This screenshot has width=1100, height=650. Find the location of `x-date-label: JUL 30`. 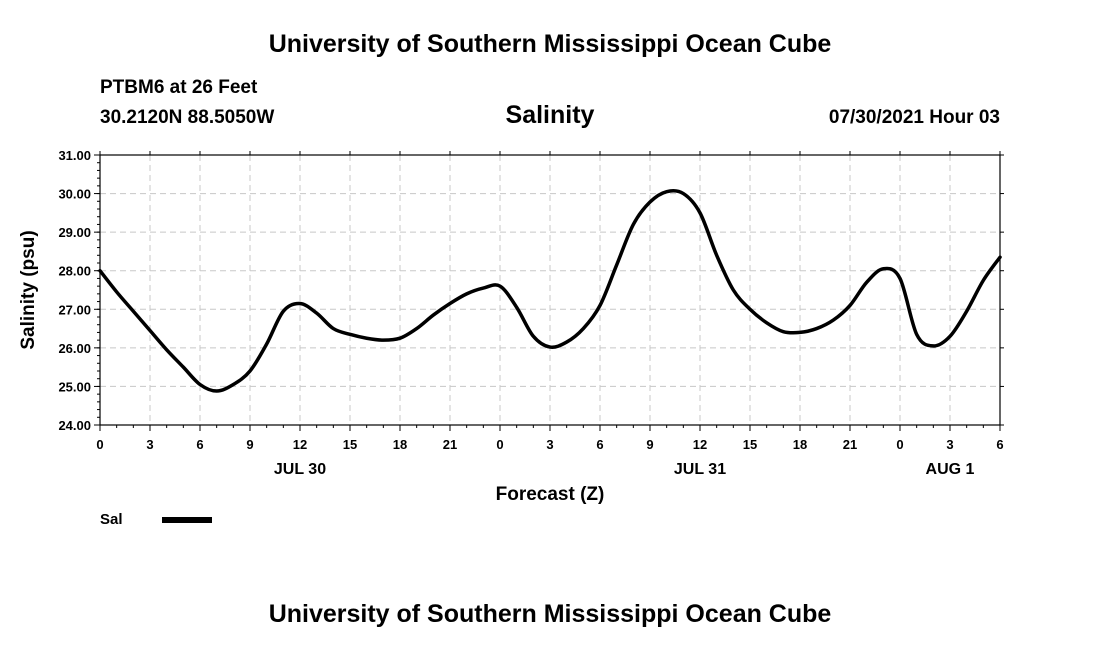

x-date-label: JUL 30 is located at coordinates (300, 469).